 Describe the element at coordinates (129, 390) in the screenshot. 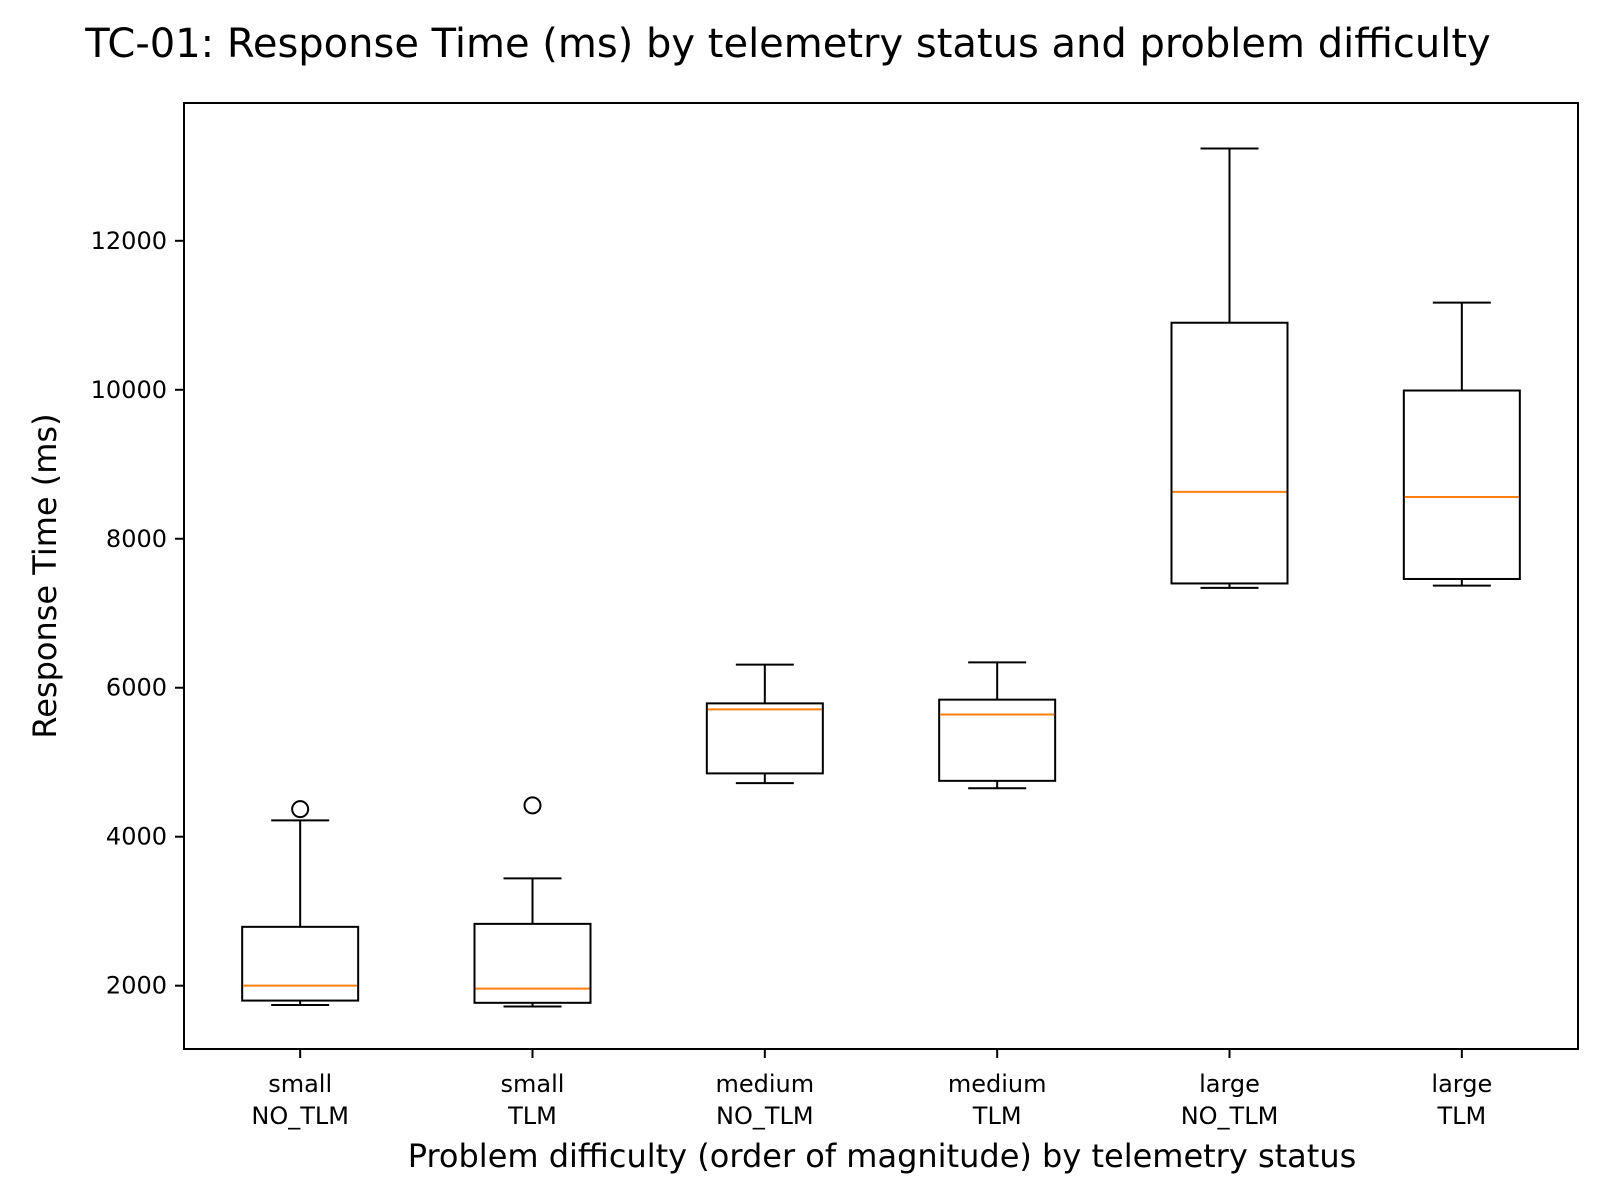

I see `y-tick-label: 10000` at that location.